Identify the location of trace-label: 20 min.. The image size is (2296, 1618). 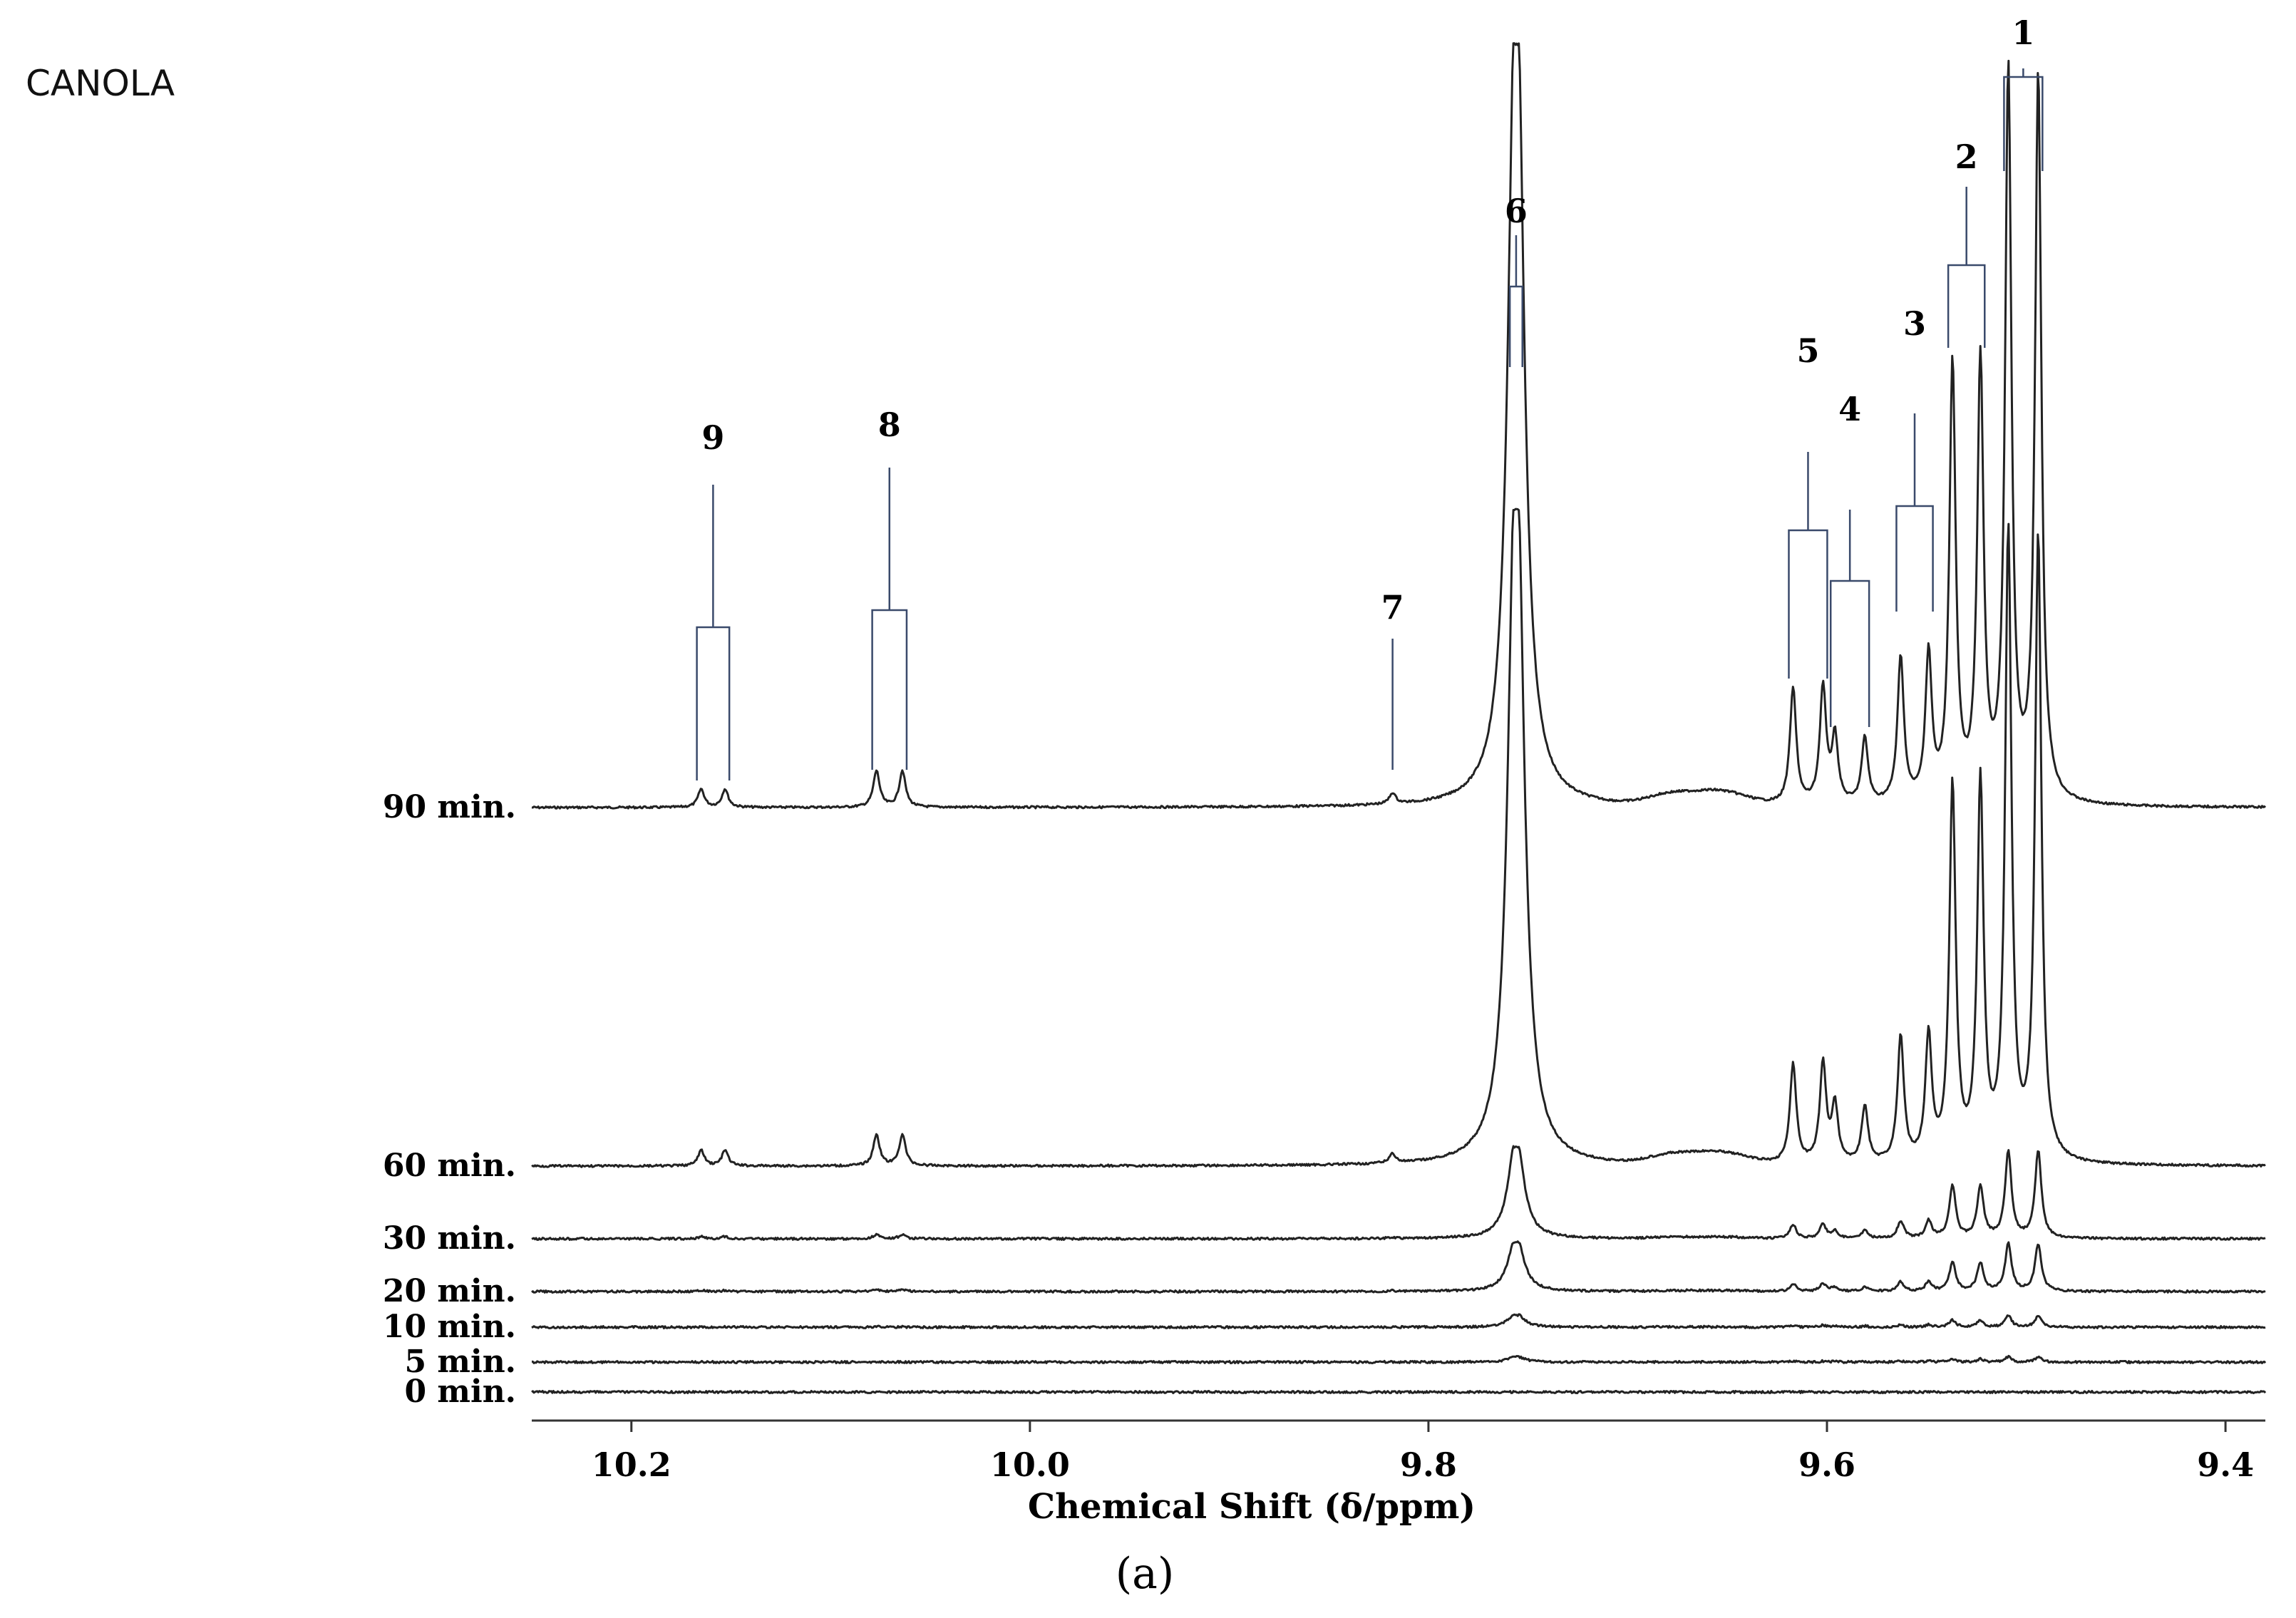
(449, 1291).